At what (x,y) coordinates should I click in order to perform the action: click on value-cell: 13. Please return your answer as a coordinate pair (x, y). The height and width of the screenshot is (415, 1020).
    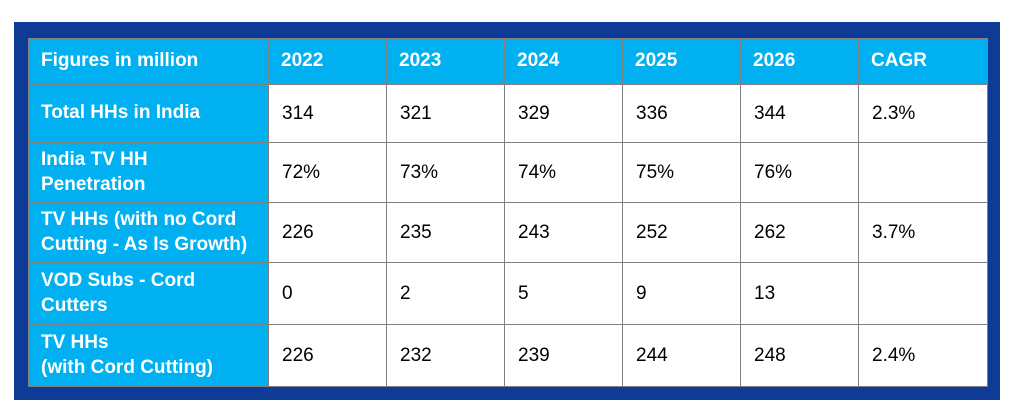
    Looking at the image, I should click on (799, 293).